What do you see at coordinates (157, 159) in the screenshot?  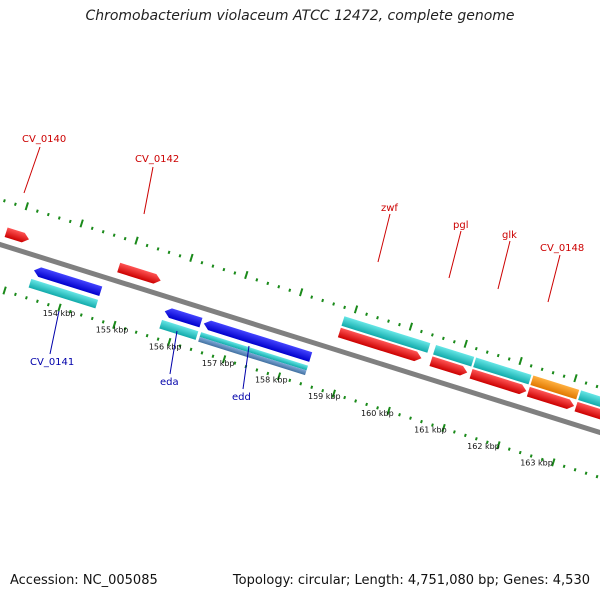 I see `label-cv0142: CV_0142` at bounding box center [157, 159].